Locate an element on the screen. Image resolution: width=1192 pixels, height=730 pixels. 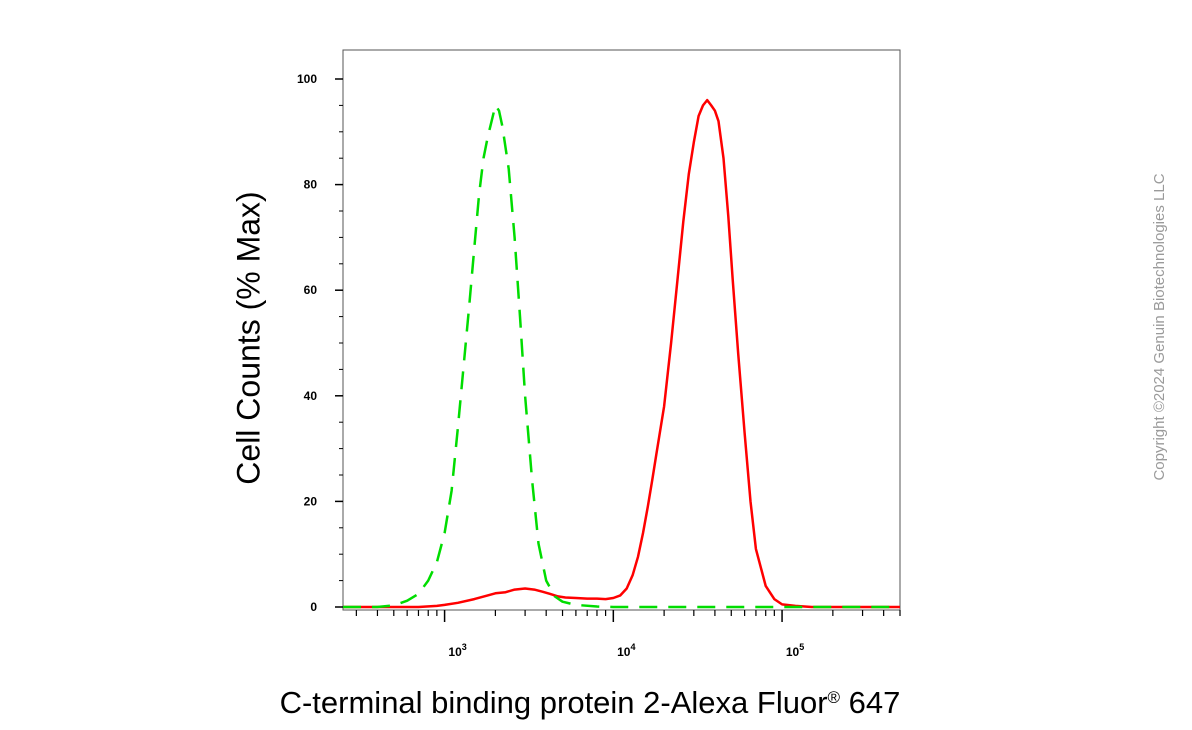
x-tick-label: 10⁵ is located at coordinates (795, 650).